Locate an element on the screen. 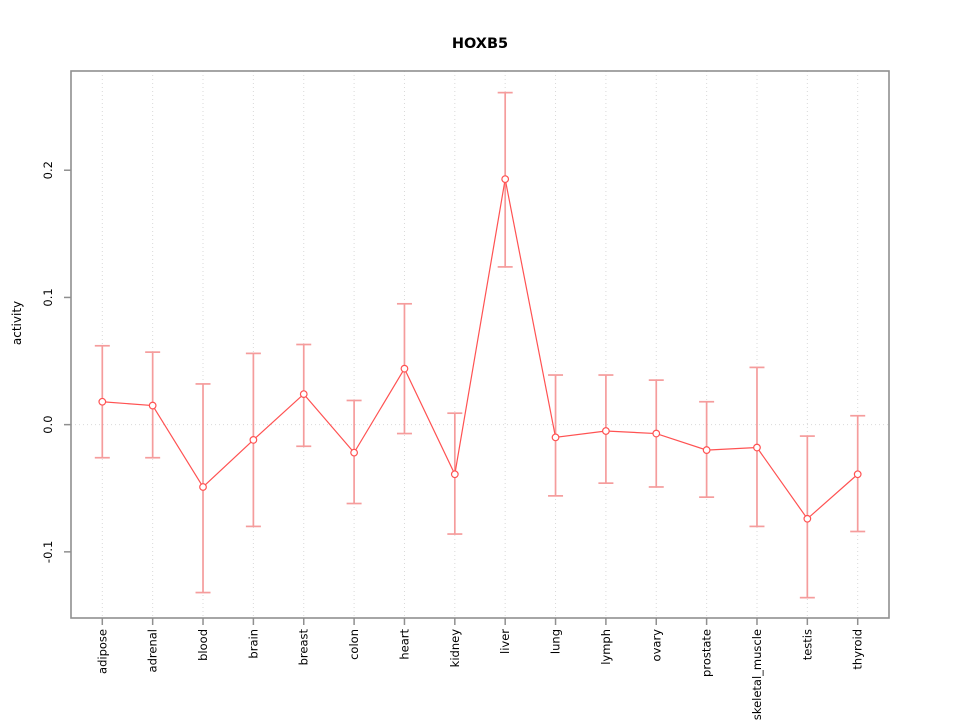  data-point-thyroid is located at coordinates (857, 474).